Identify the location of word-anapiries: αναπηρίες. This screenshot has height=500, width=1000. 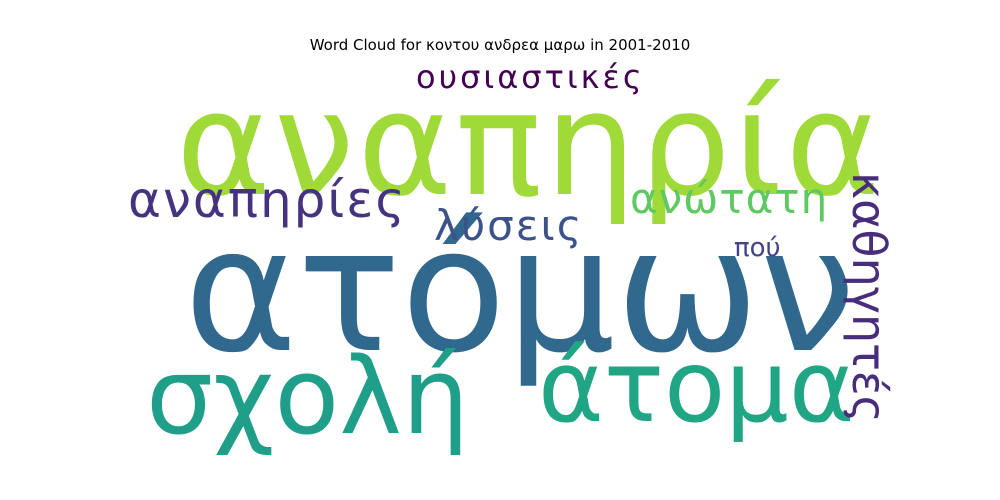
(267, 200).